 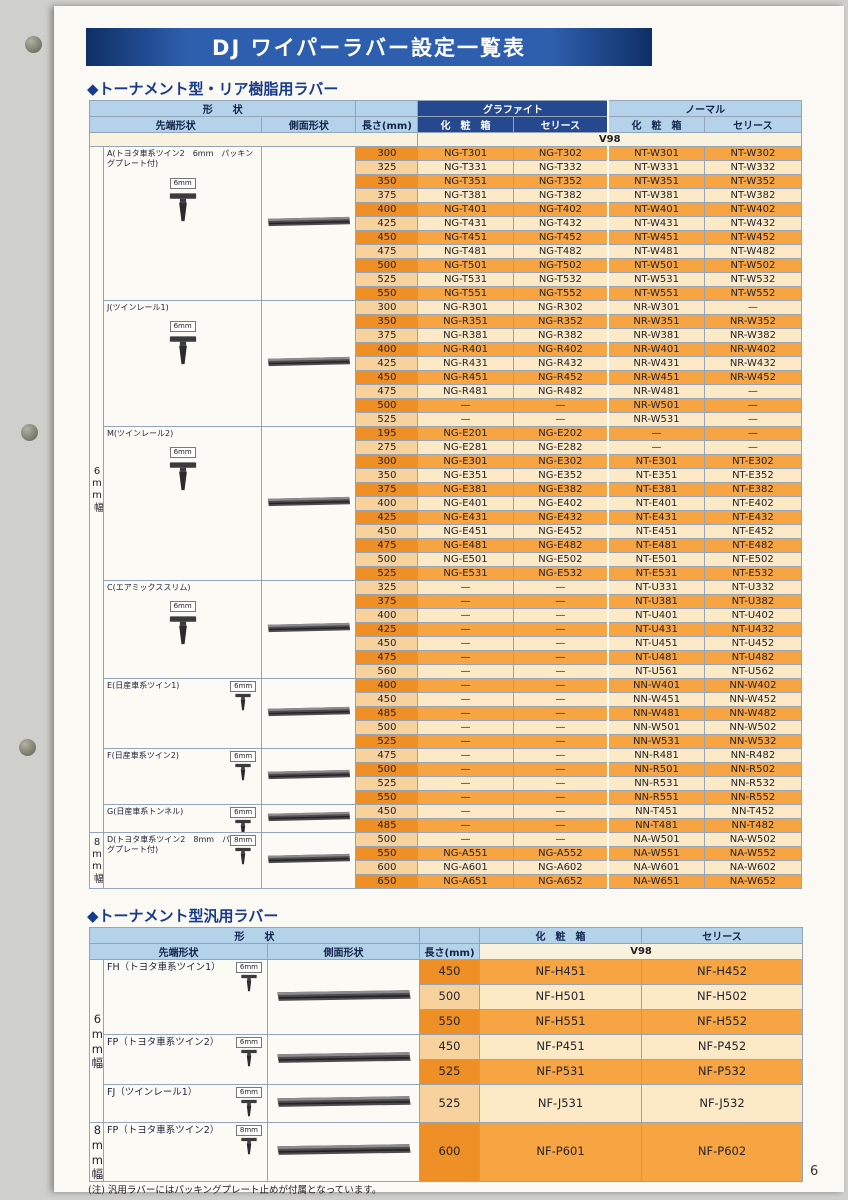 What do you see at coordinates (180, 845) in the screenshot?
I see `tip-type-label: D(トヨタ車系ツイン2 8mm パッキングプレート付)` at bounding box center [180, 845].